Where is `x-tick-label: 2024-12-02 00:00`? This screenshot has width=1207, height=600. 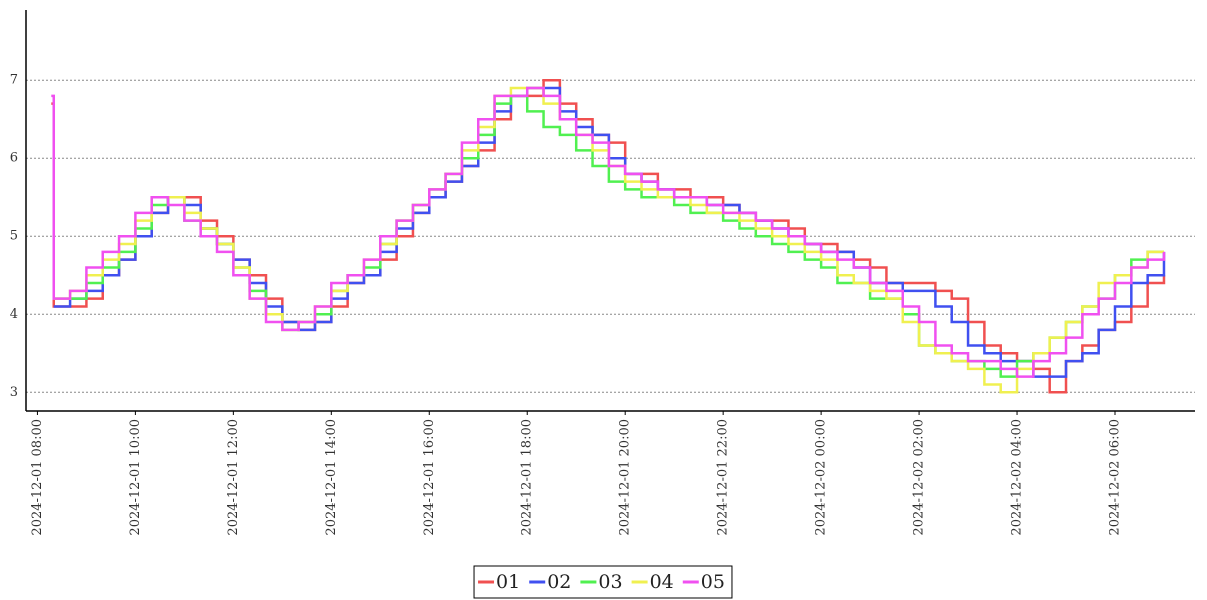
x-tick-label: 2024-12-02 00:00 is located at coordinates (821, 477).